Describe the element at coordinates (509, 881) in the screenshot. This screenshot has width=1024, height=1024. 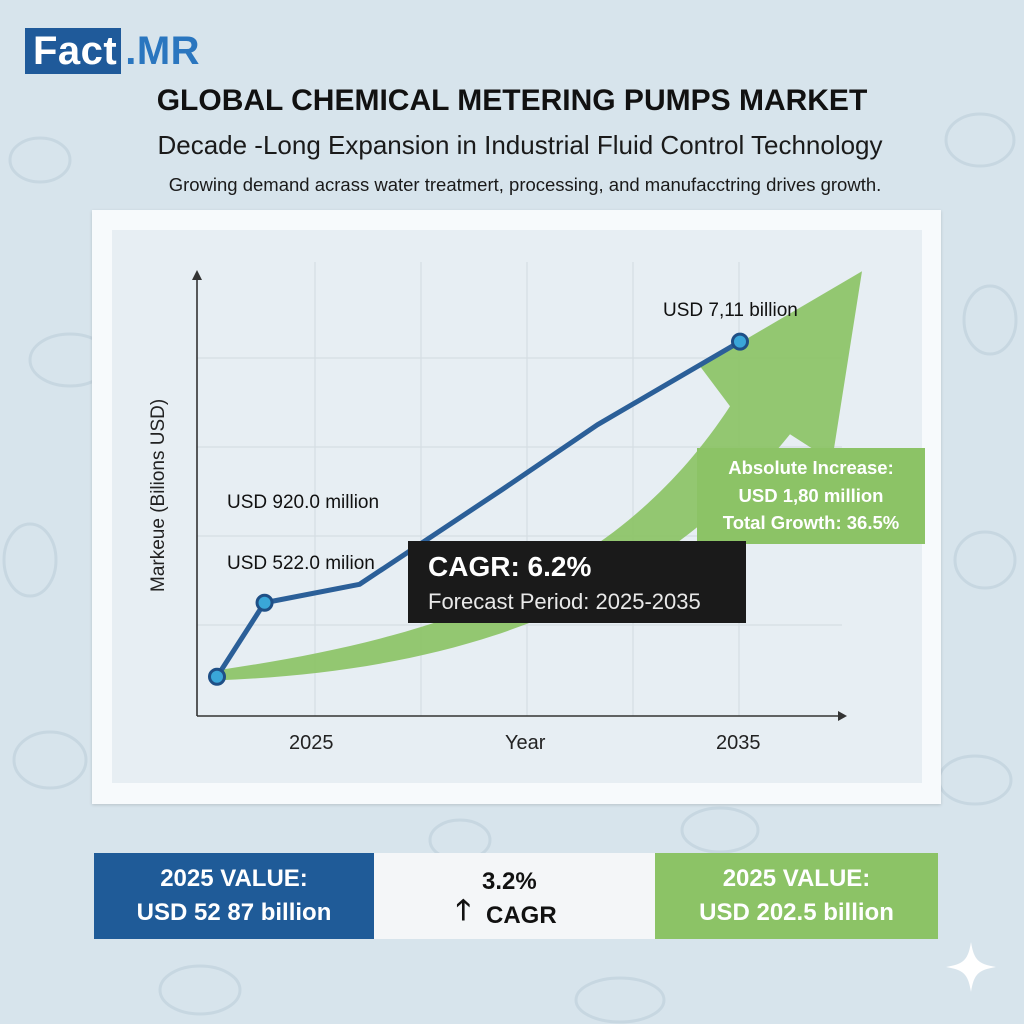
I see `stat-value: 3.2%` at that location.